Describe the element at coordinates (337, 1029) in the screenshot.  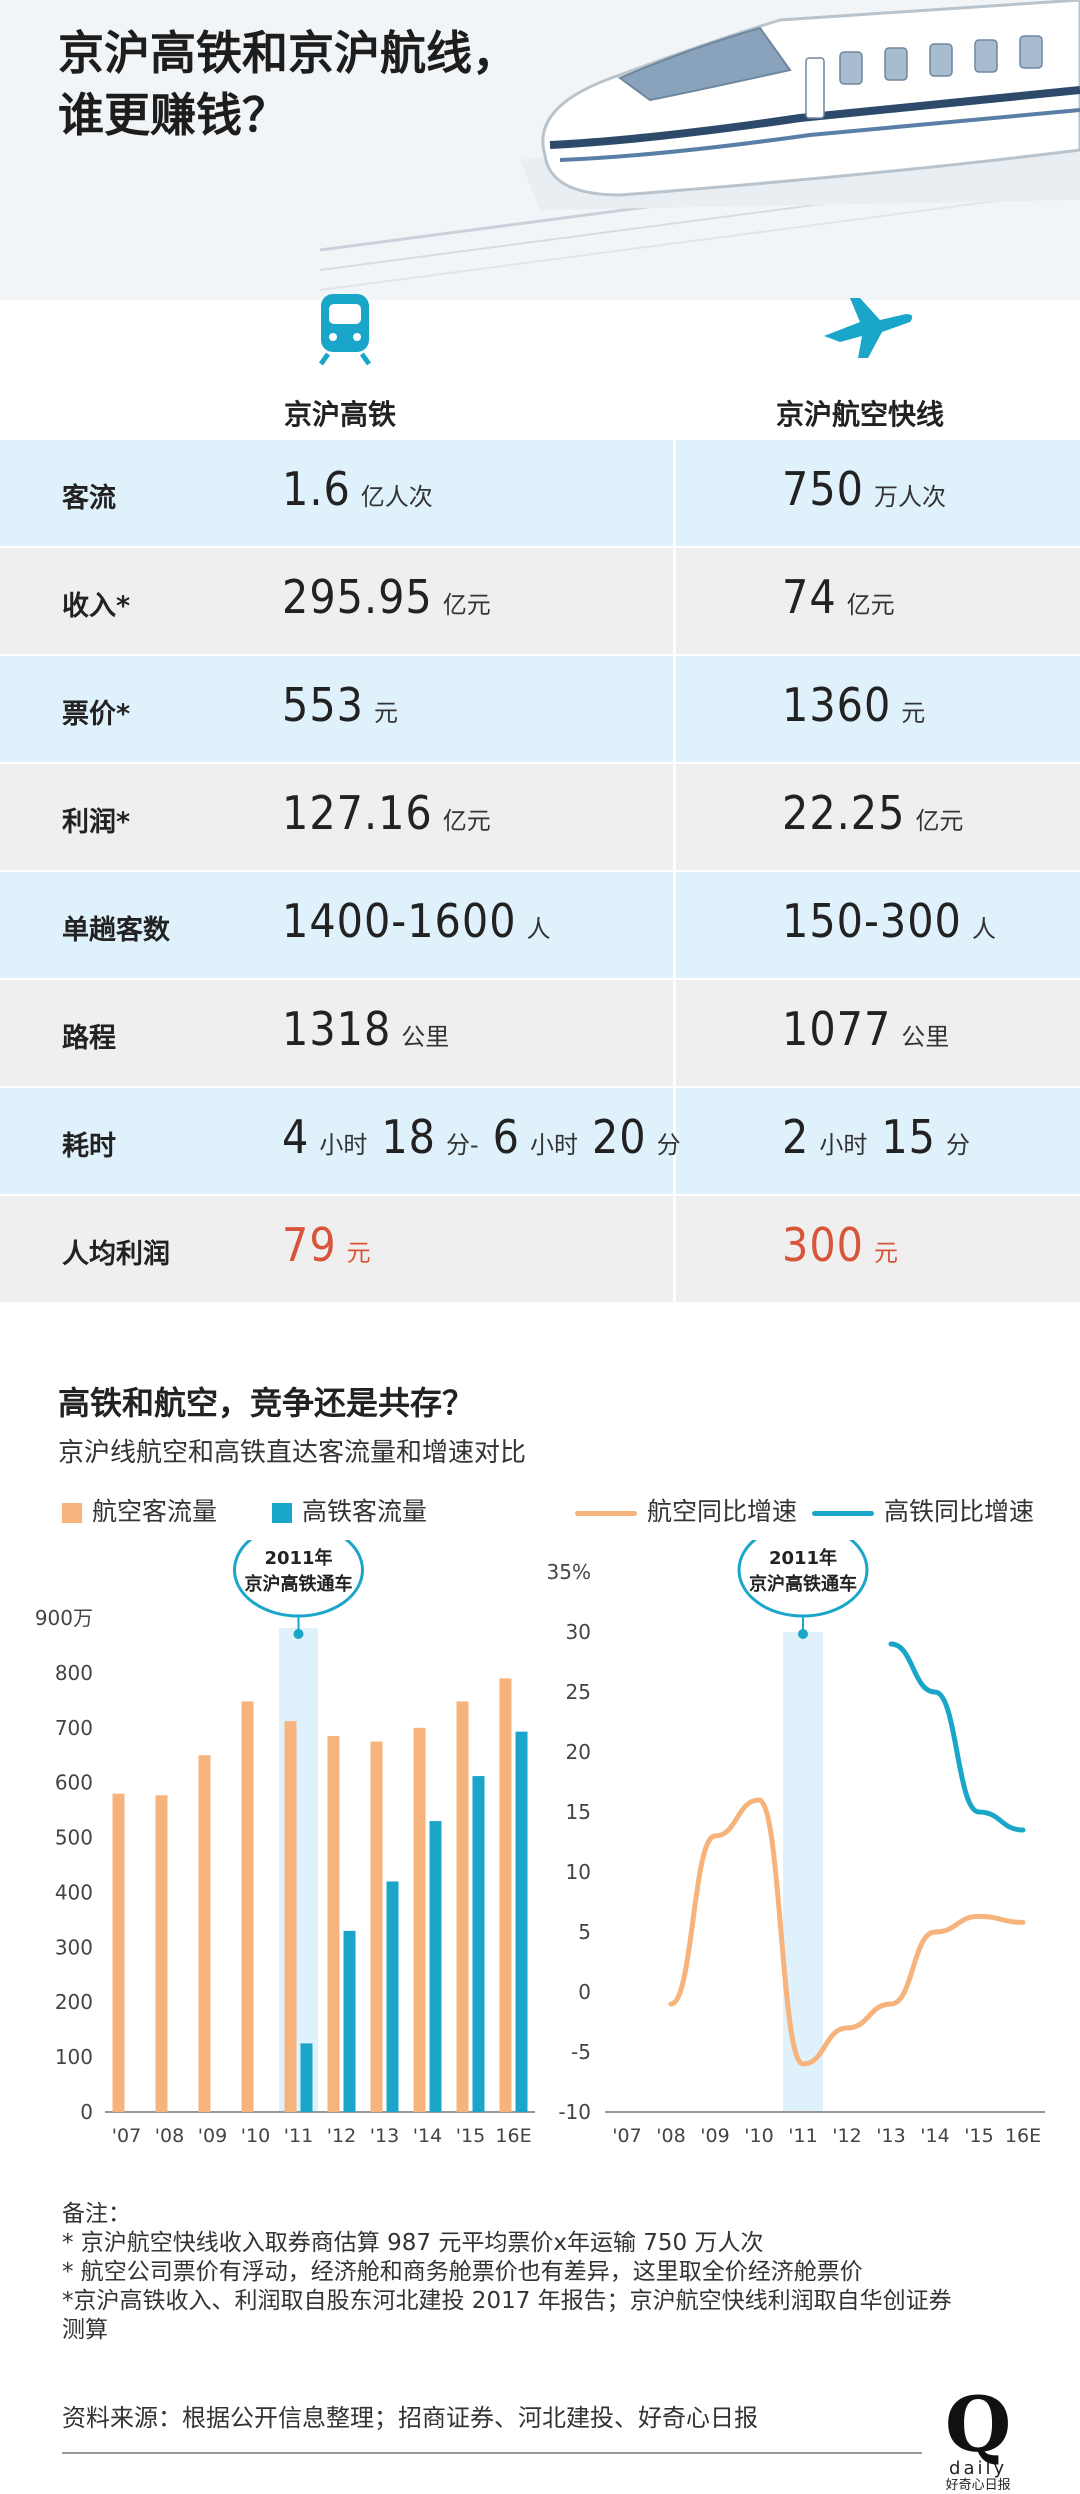
I see `cell-value: 1318` at that location.